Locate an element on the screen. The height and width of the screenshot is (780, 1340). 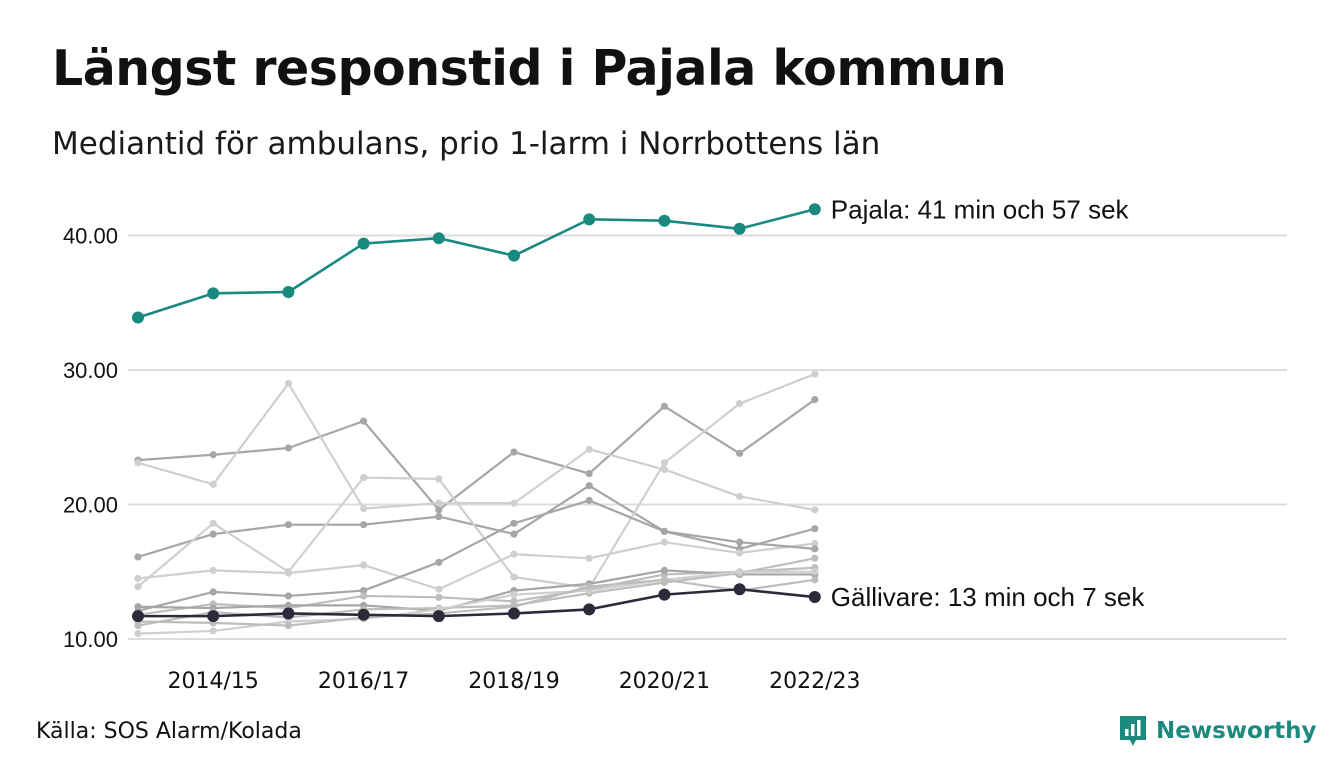
y-tick-label: 10.00 is located at coordinates (90, 639).